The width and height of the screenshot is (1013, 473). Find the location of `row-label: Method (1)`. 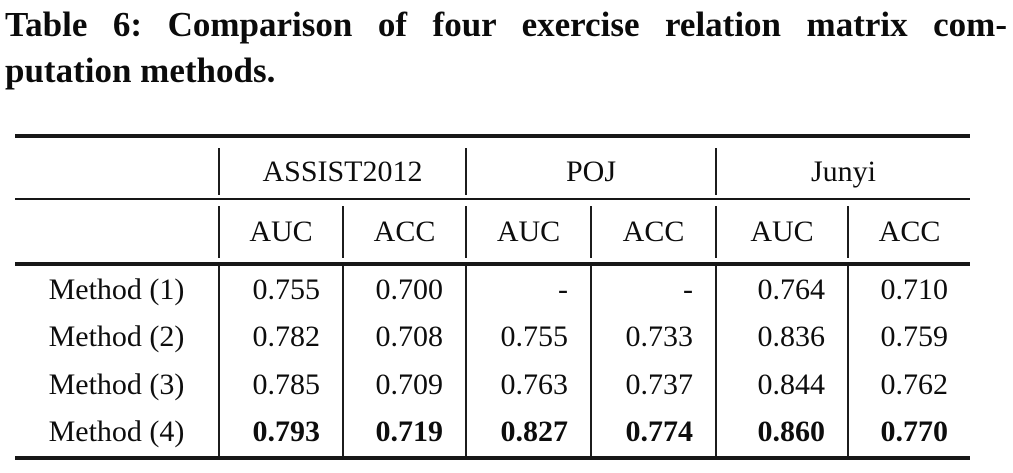

row-label: Method (1) is located at coordinates (116, 289).